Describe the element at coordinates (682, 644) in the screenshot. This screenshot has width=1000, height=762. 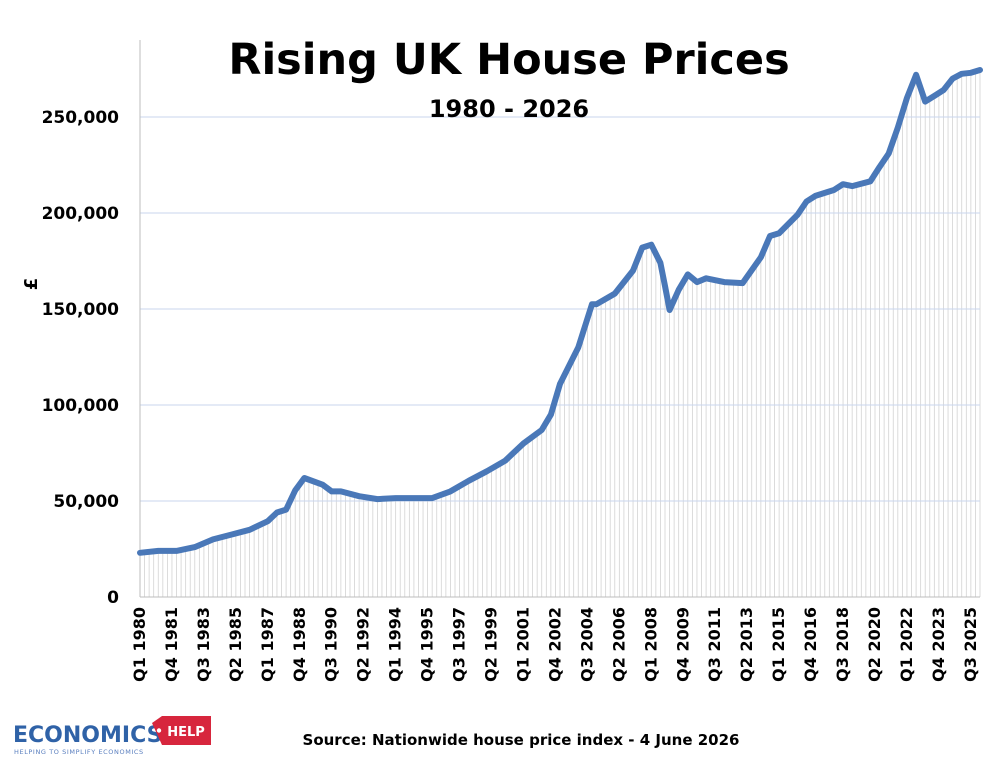
I see `x-tick-label: Q4 2009` at that location.